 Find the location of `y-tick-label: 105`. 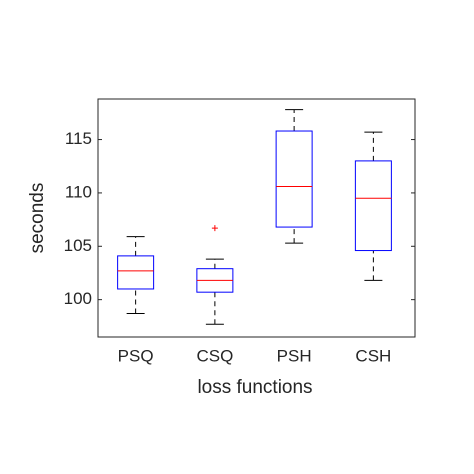

y-tick-label: 105 is located at coordinates (78, 245).